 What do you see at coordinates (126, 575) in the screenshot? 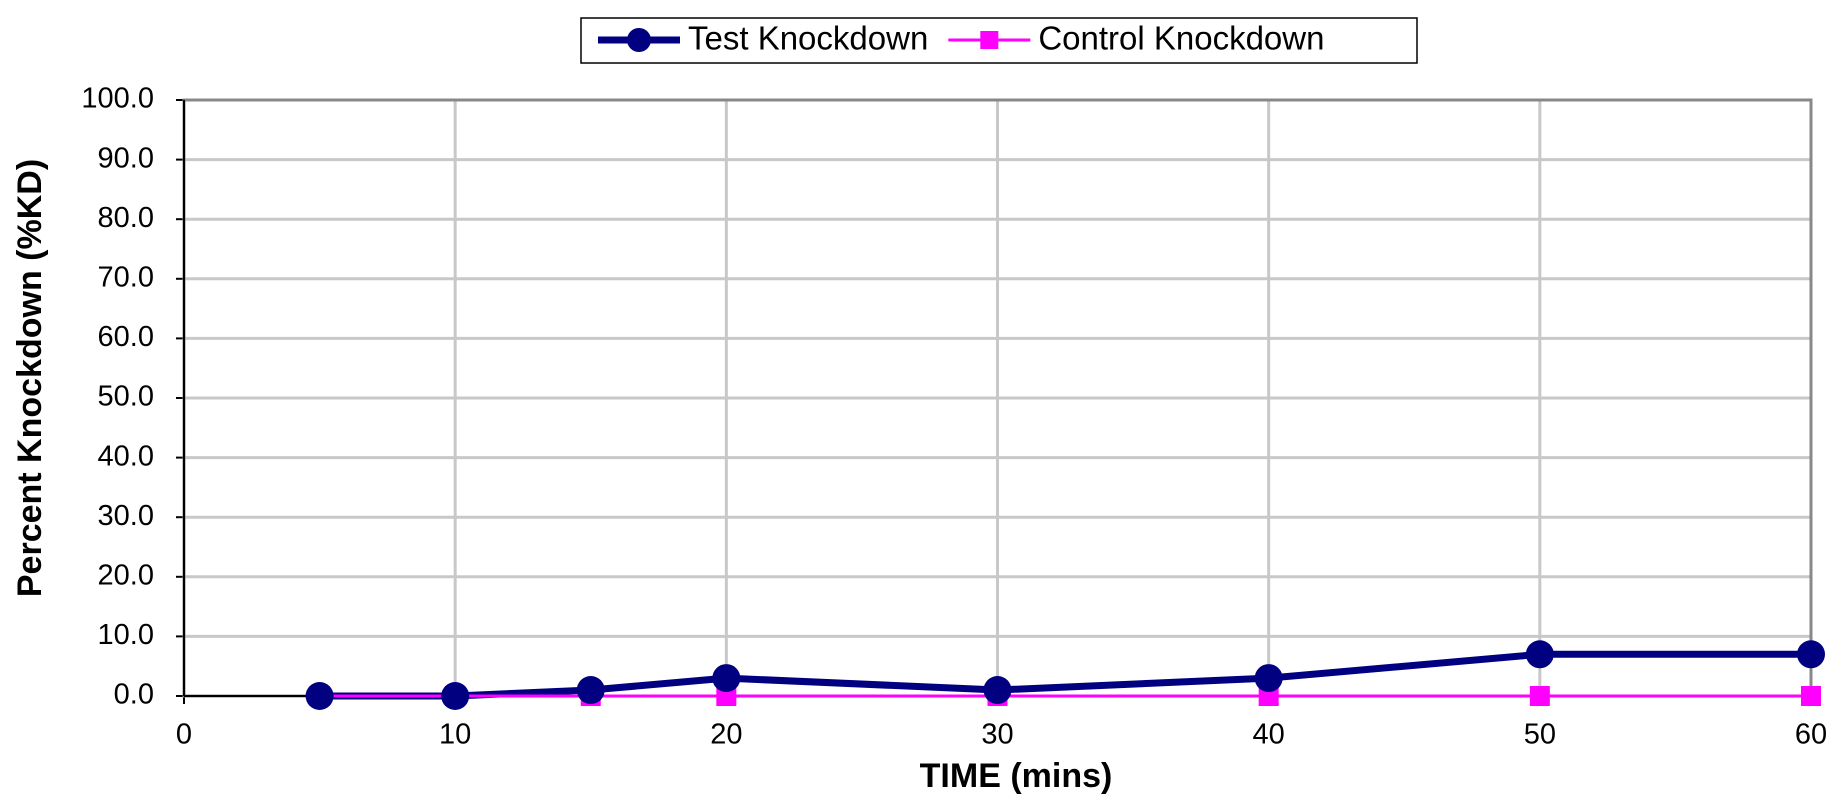
I see `y-tick-label: 20.0` at bounding box center [126, 575].